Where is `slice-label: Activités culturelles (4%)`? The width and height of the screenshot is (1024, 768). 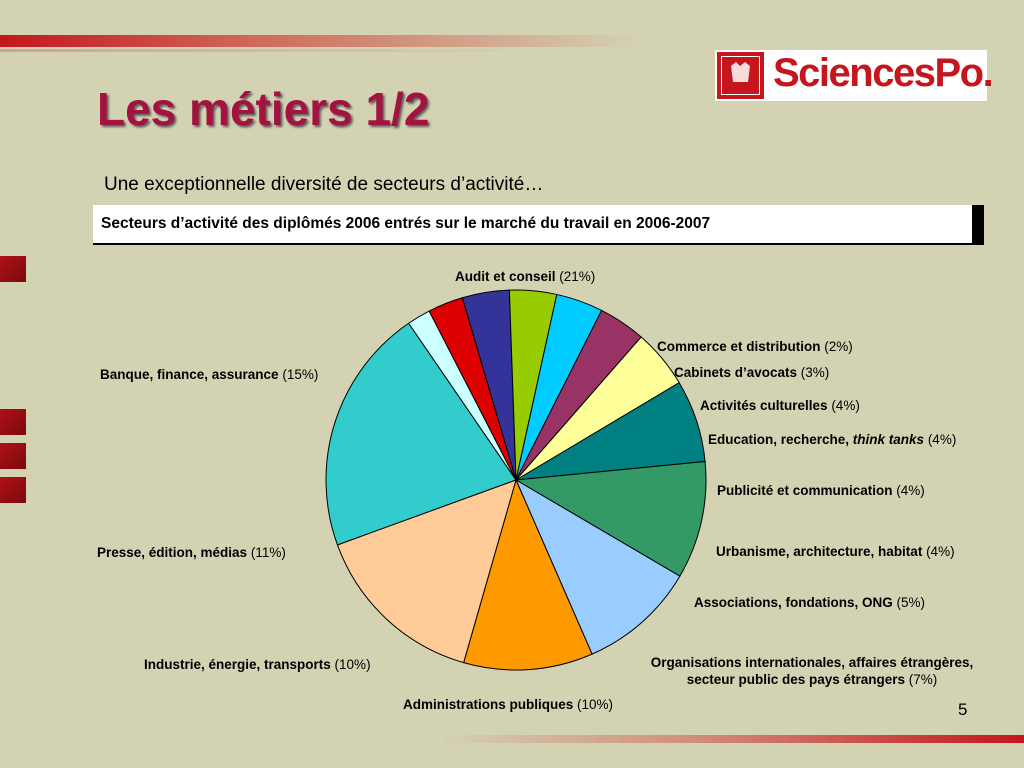 slice-label: Activités culturelles (4%) is located at coordinates (780, 405).